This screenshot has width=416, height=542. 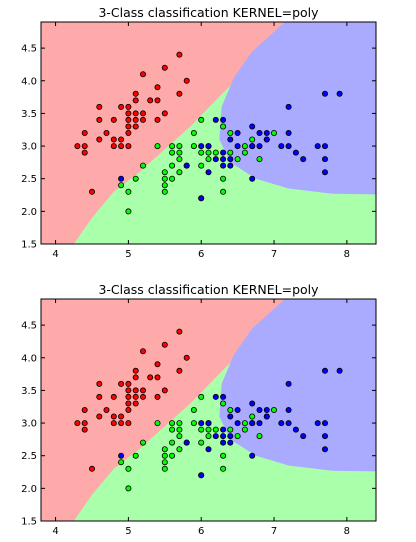 I want to click on x-tick-label: 7, so click(x=274, y=254).